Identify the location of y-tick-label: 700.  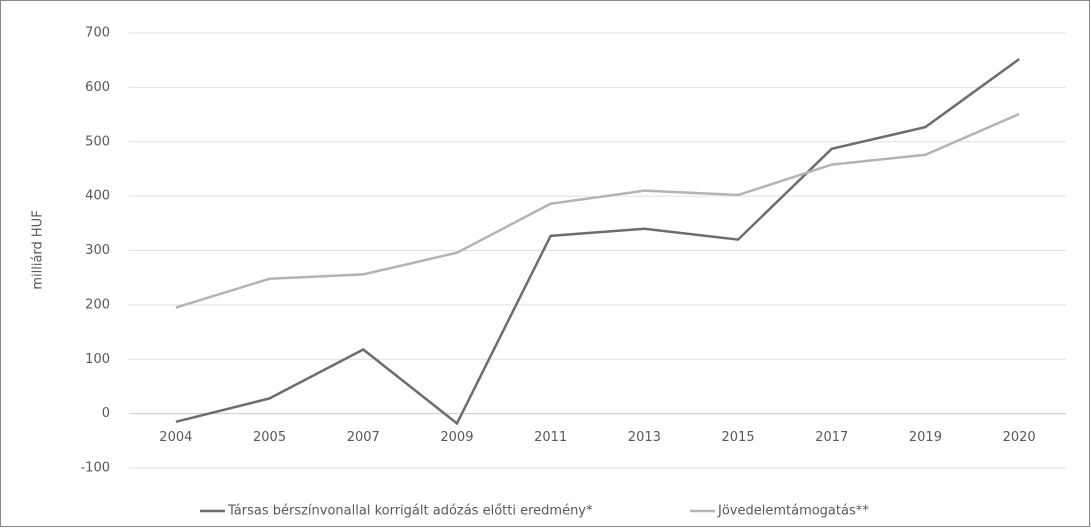
(97, 33).